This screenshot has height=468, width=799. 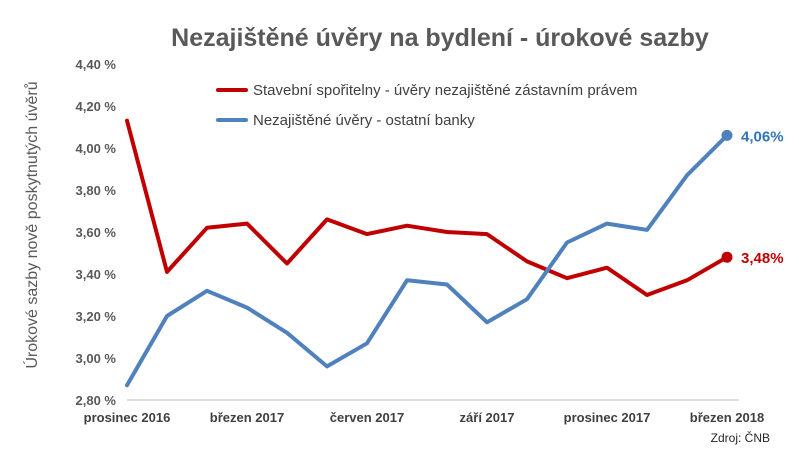 I want to click on end-label-2: 4,06%, so click(x=762, y=136).